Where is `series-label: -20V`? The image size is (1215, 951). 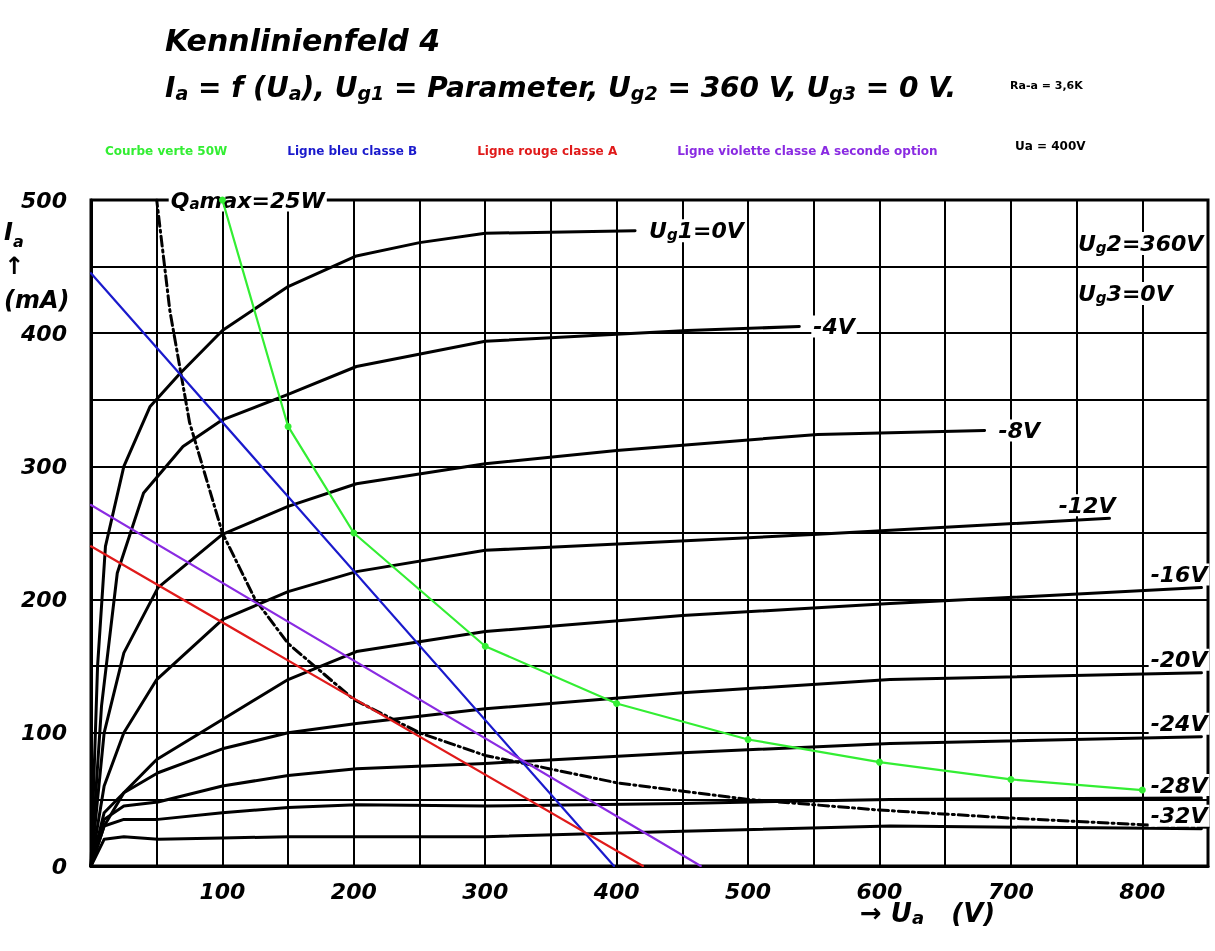
series-label: -20V is located at coordinates (1180, 660).